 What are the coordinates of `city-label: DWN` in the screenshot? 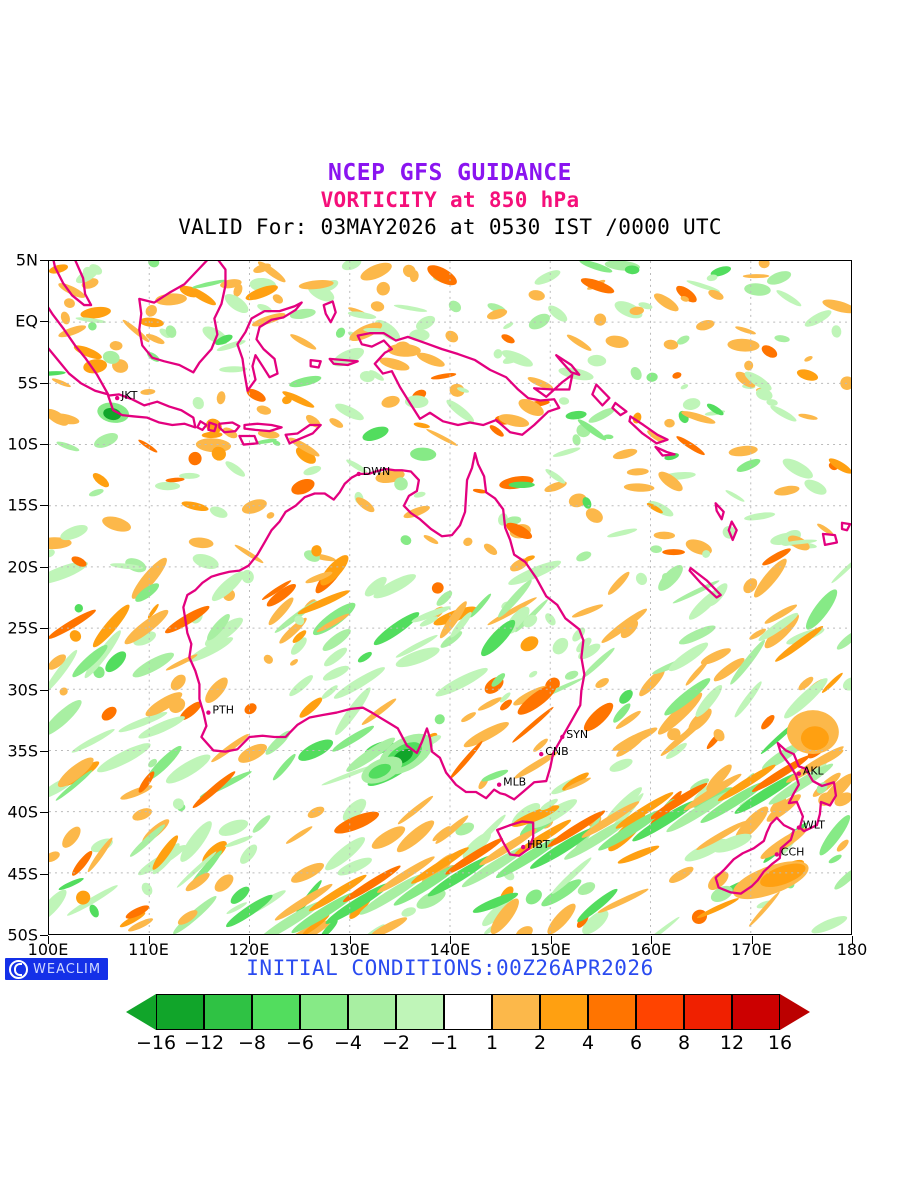 It's located at (377, 471).